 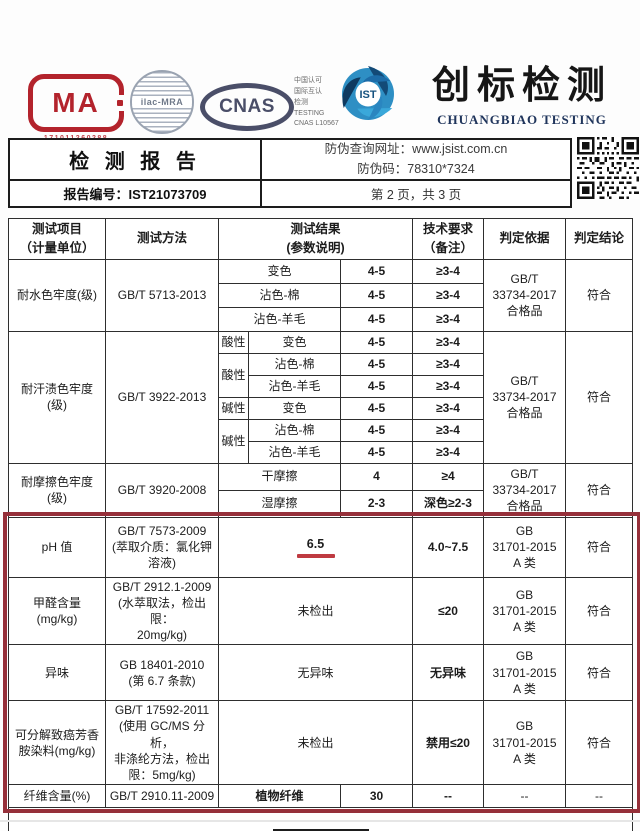 I want to click on method-cell: GB/T 3922-2013, so click(x=162, y=397).